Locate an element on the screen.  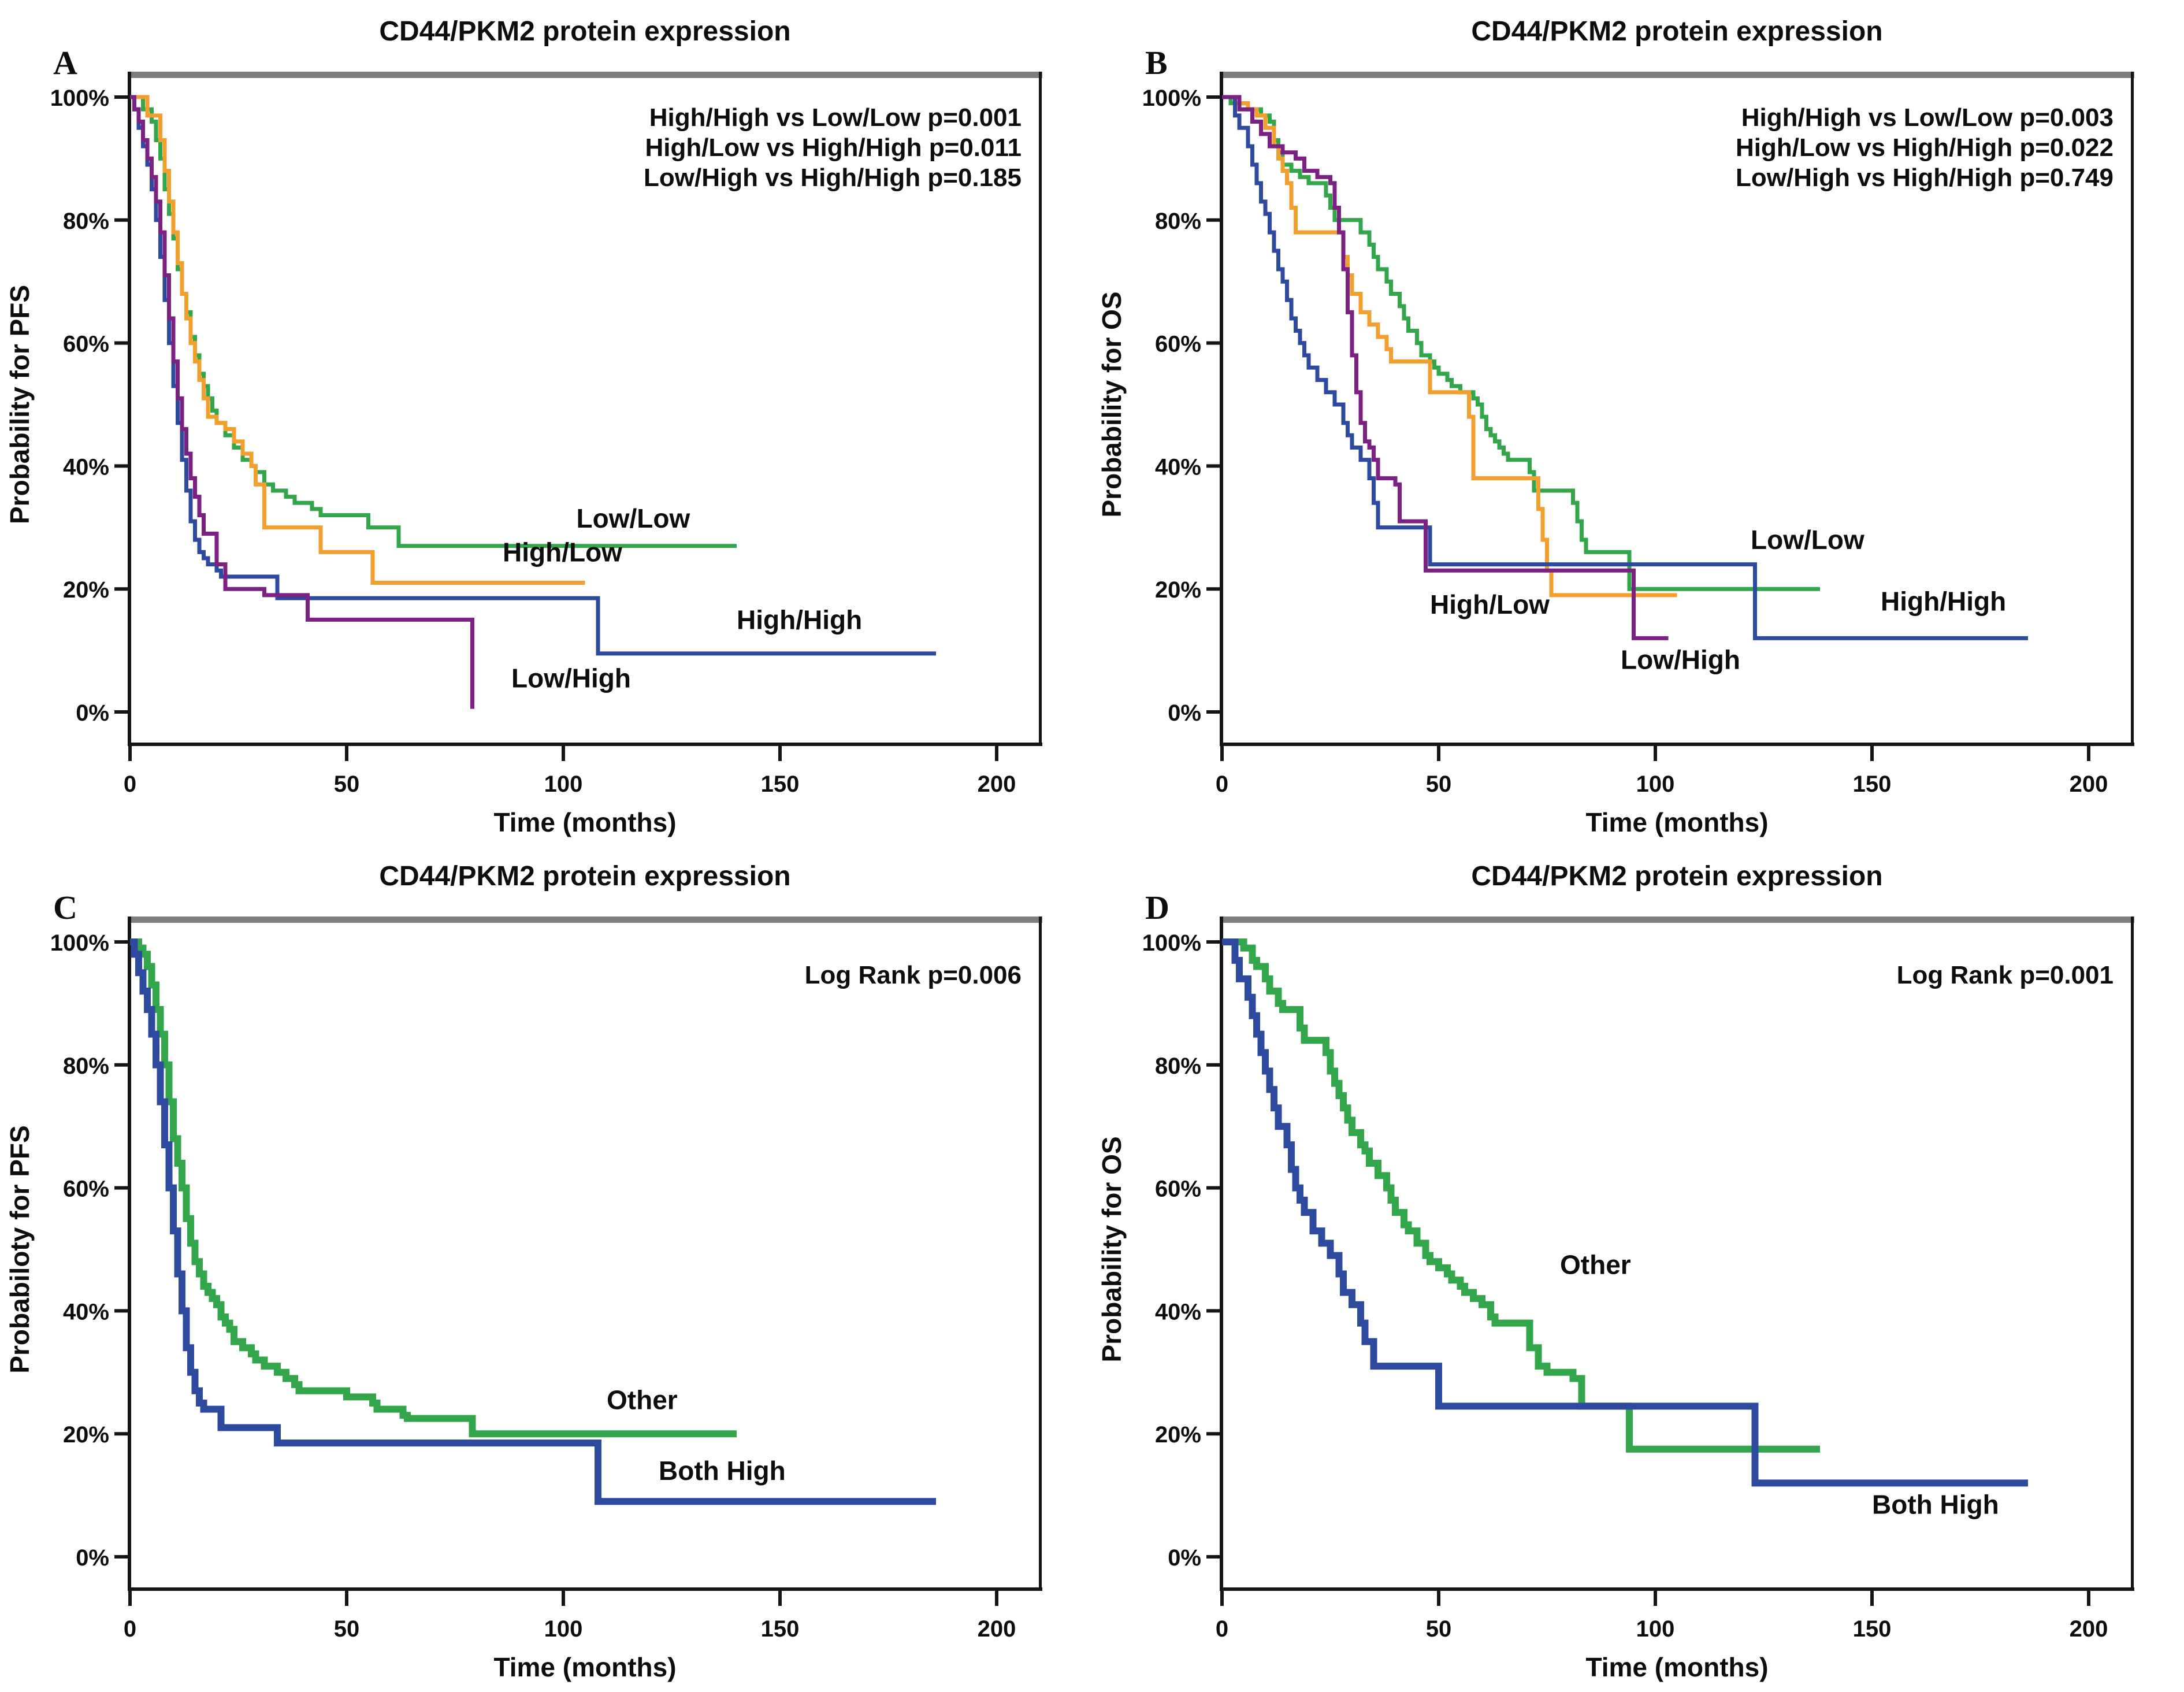
x-axis-title: Time (months) is located at coordinates (584, 822).